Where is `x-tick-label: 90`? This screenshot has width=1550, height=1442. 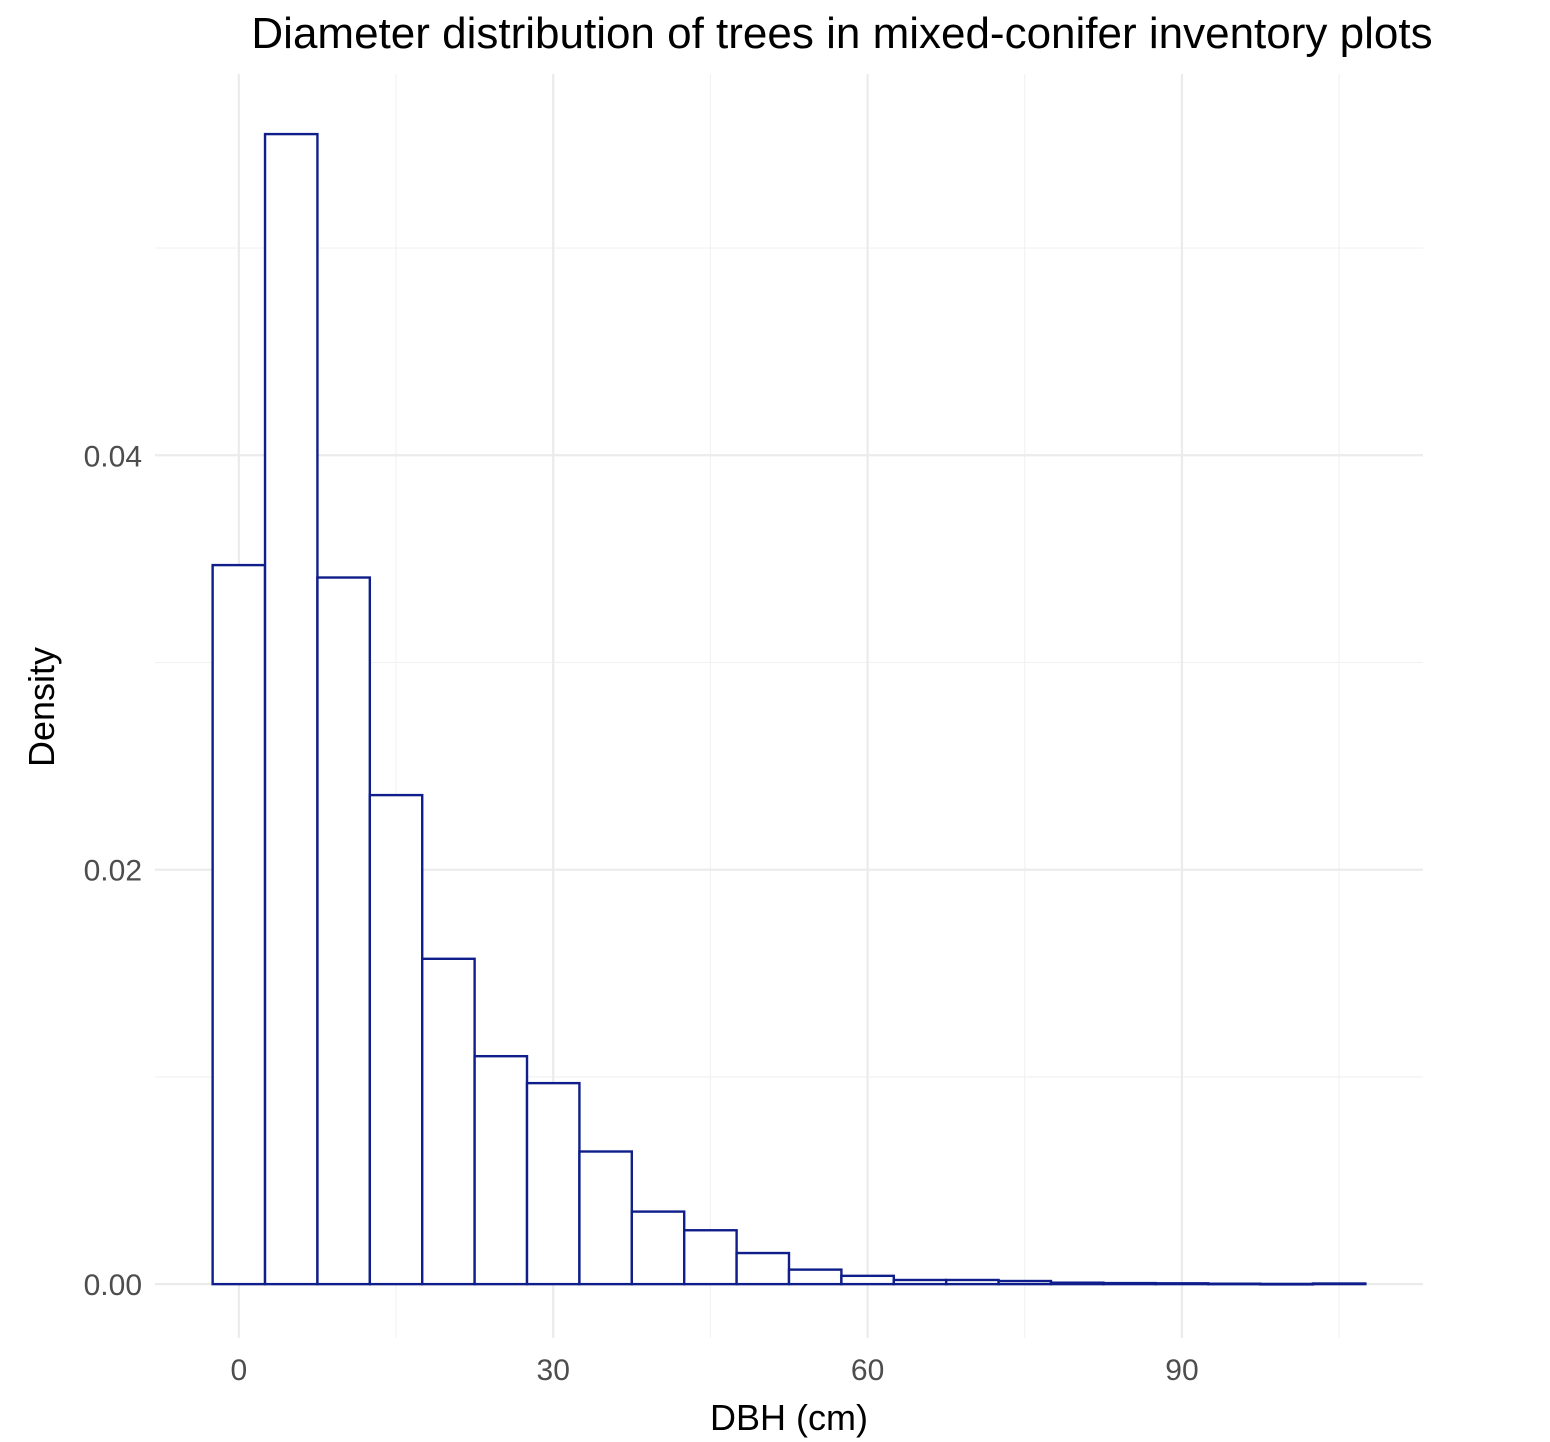 x-tick-label: 90 is located at coordinates (1181, 1370).